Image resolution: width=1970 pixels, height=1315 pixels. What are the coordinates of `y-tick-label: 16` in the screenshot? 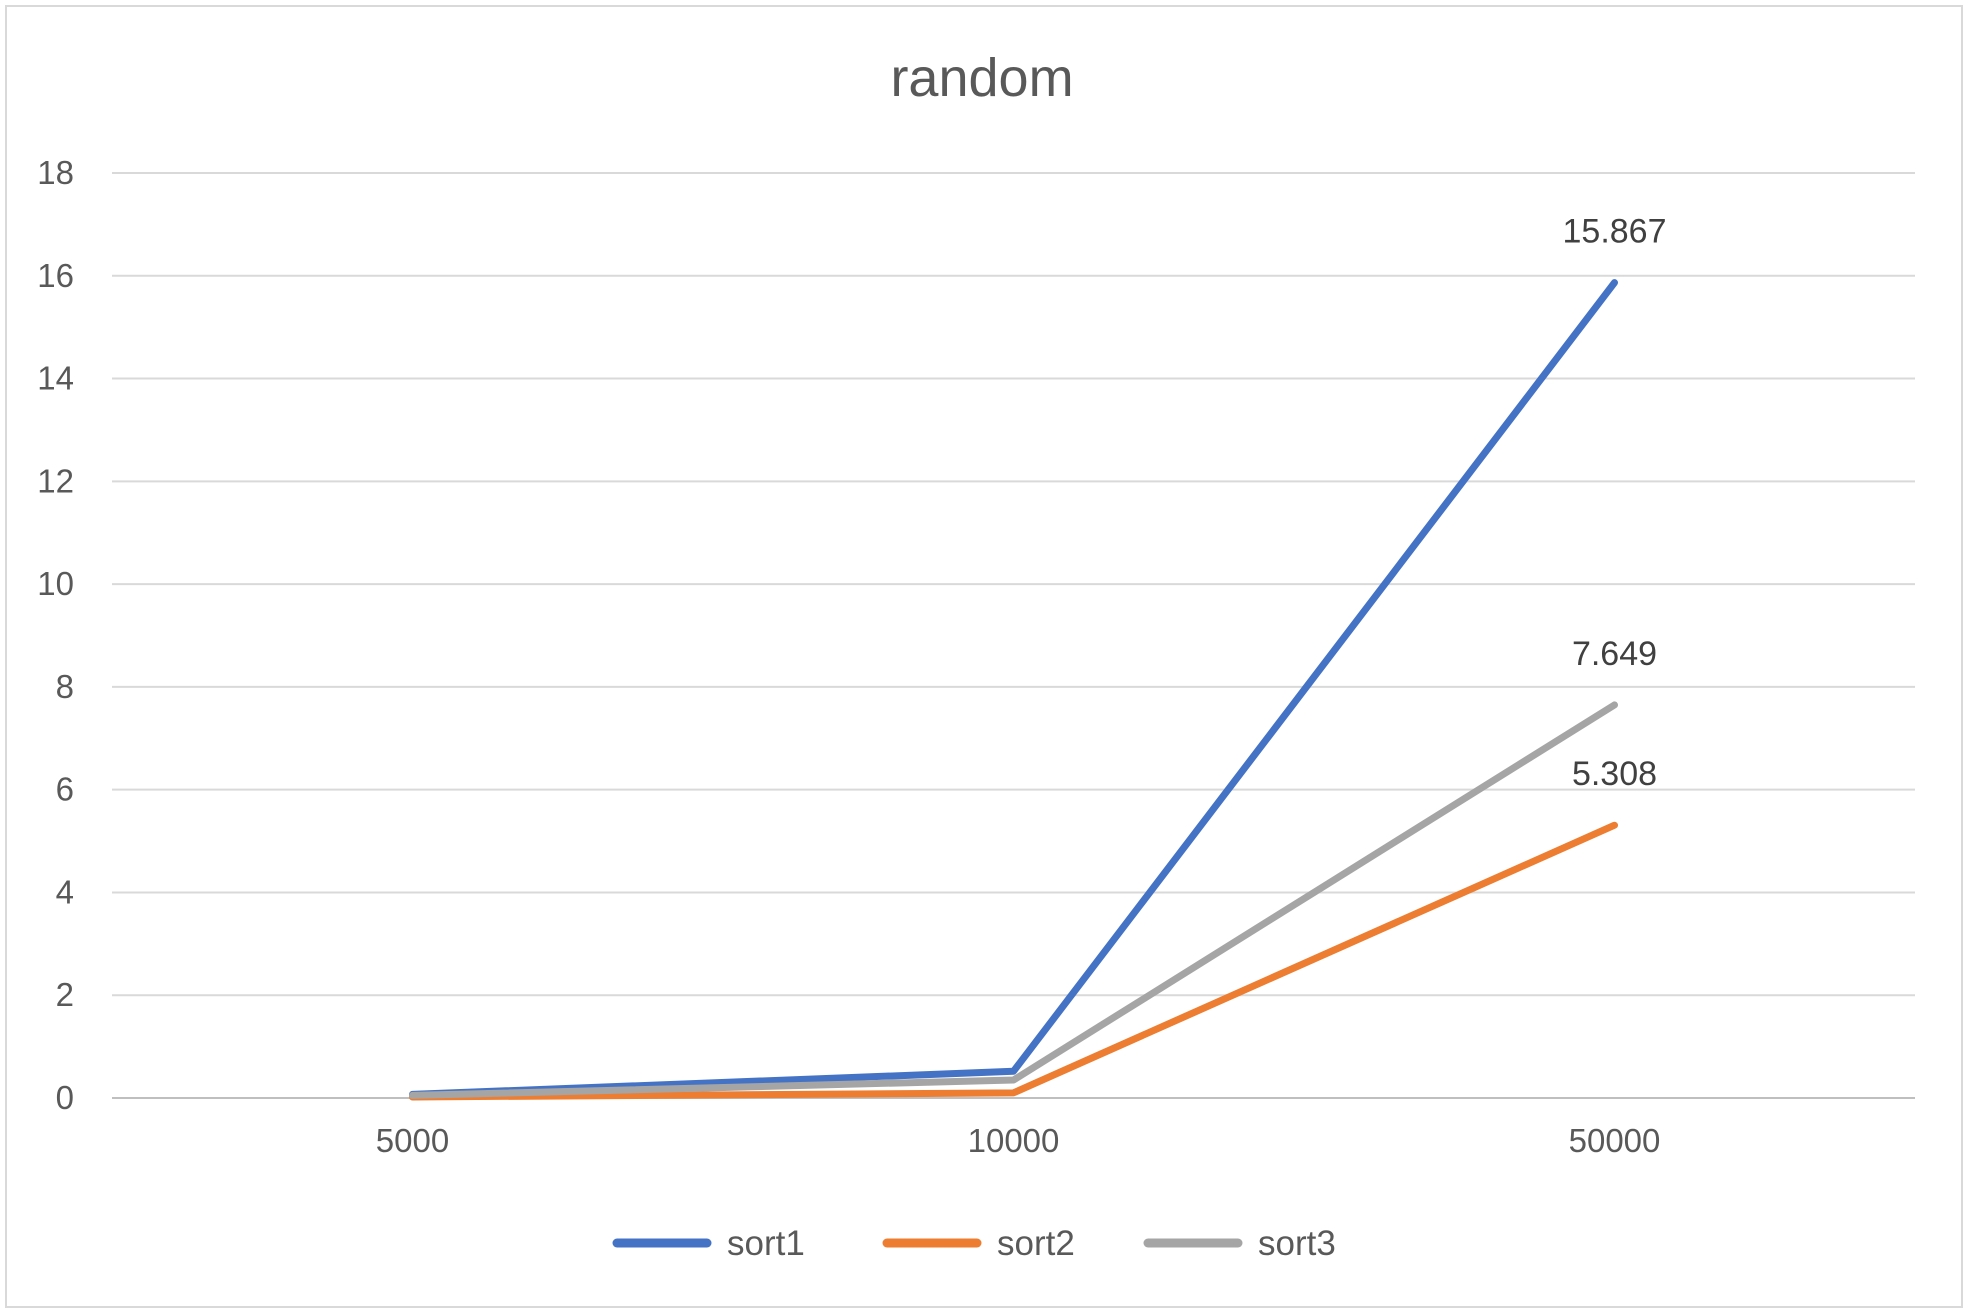 It's located at (55, 275).